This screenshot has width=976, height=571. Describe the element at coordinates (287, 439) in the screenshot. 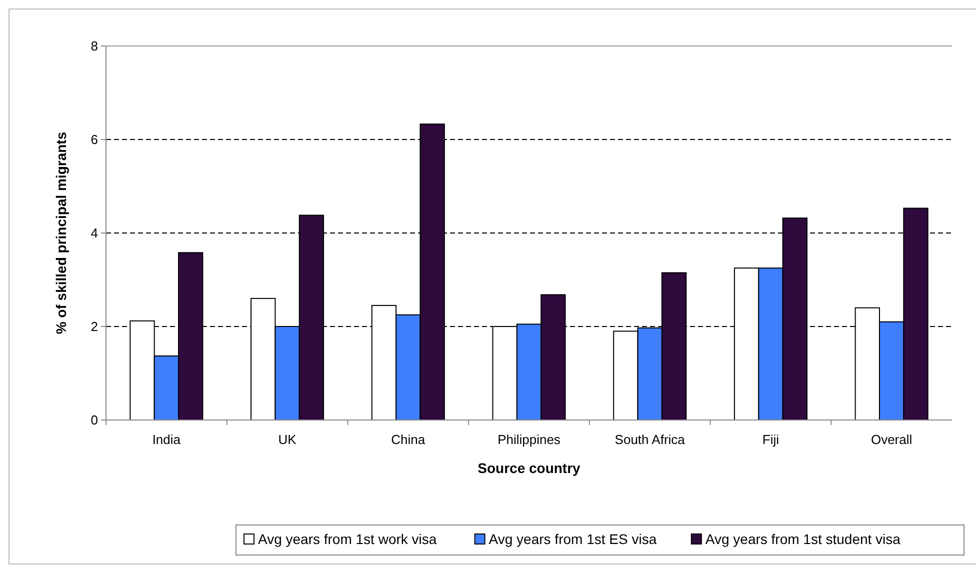

I see `x-tick-label: UK` at that location.